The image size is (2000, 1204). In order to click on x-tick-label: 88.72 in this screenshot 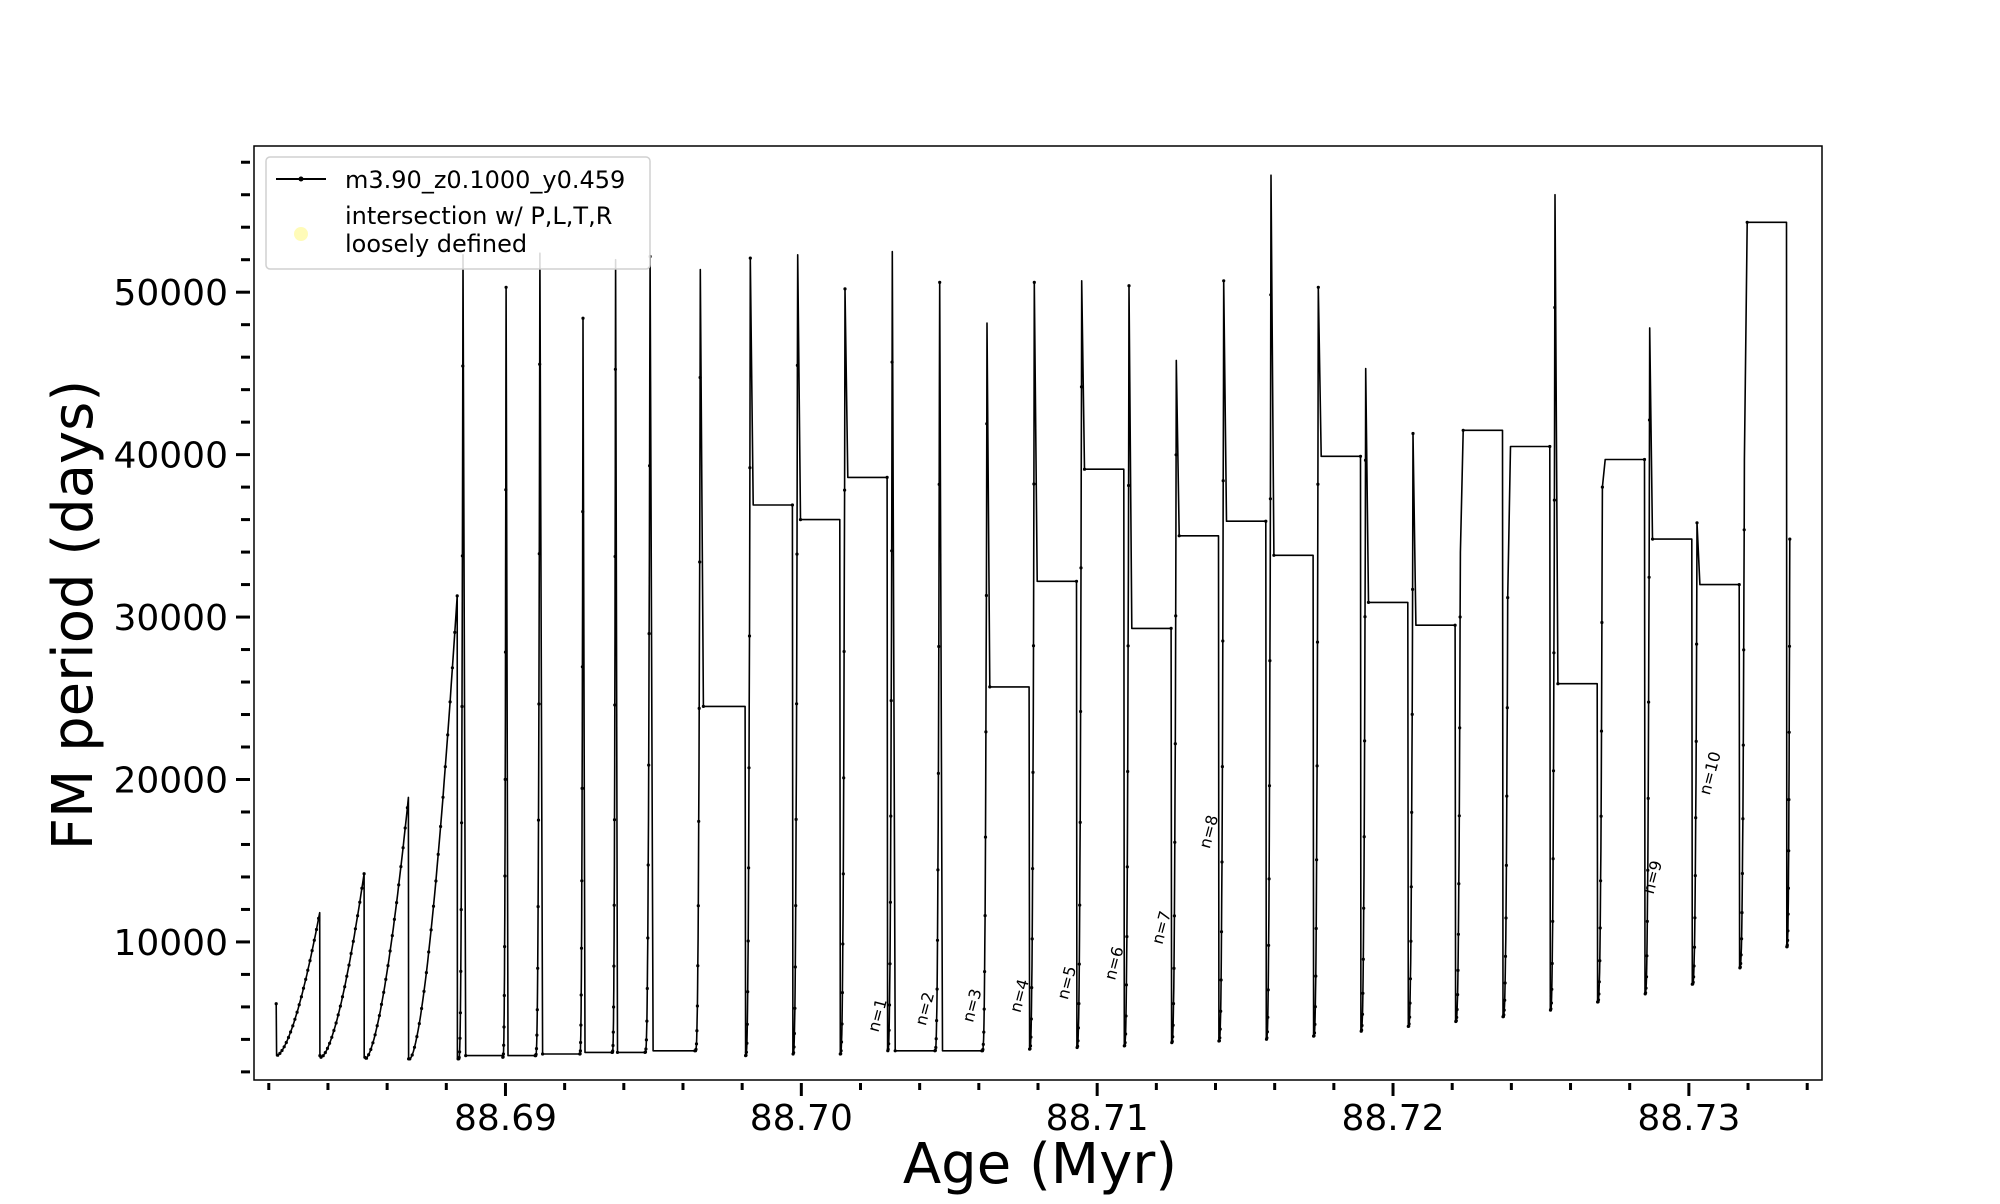, I will do `click(1392, 1118)`.